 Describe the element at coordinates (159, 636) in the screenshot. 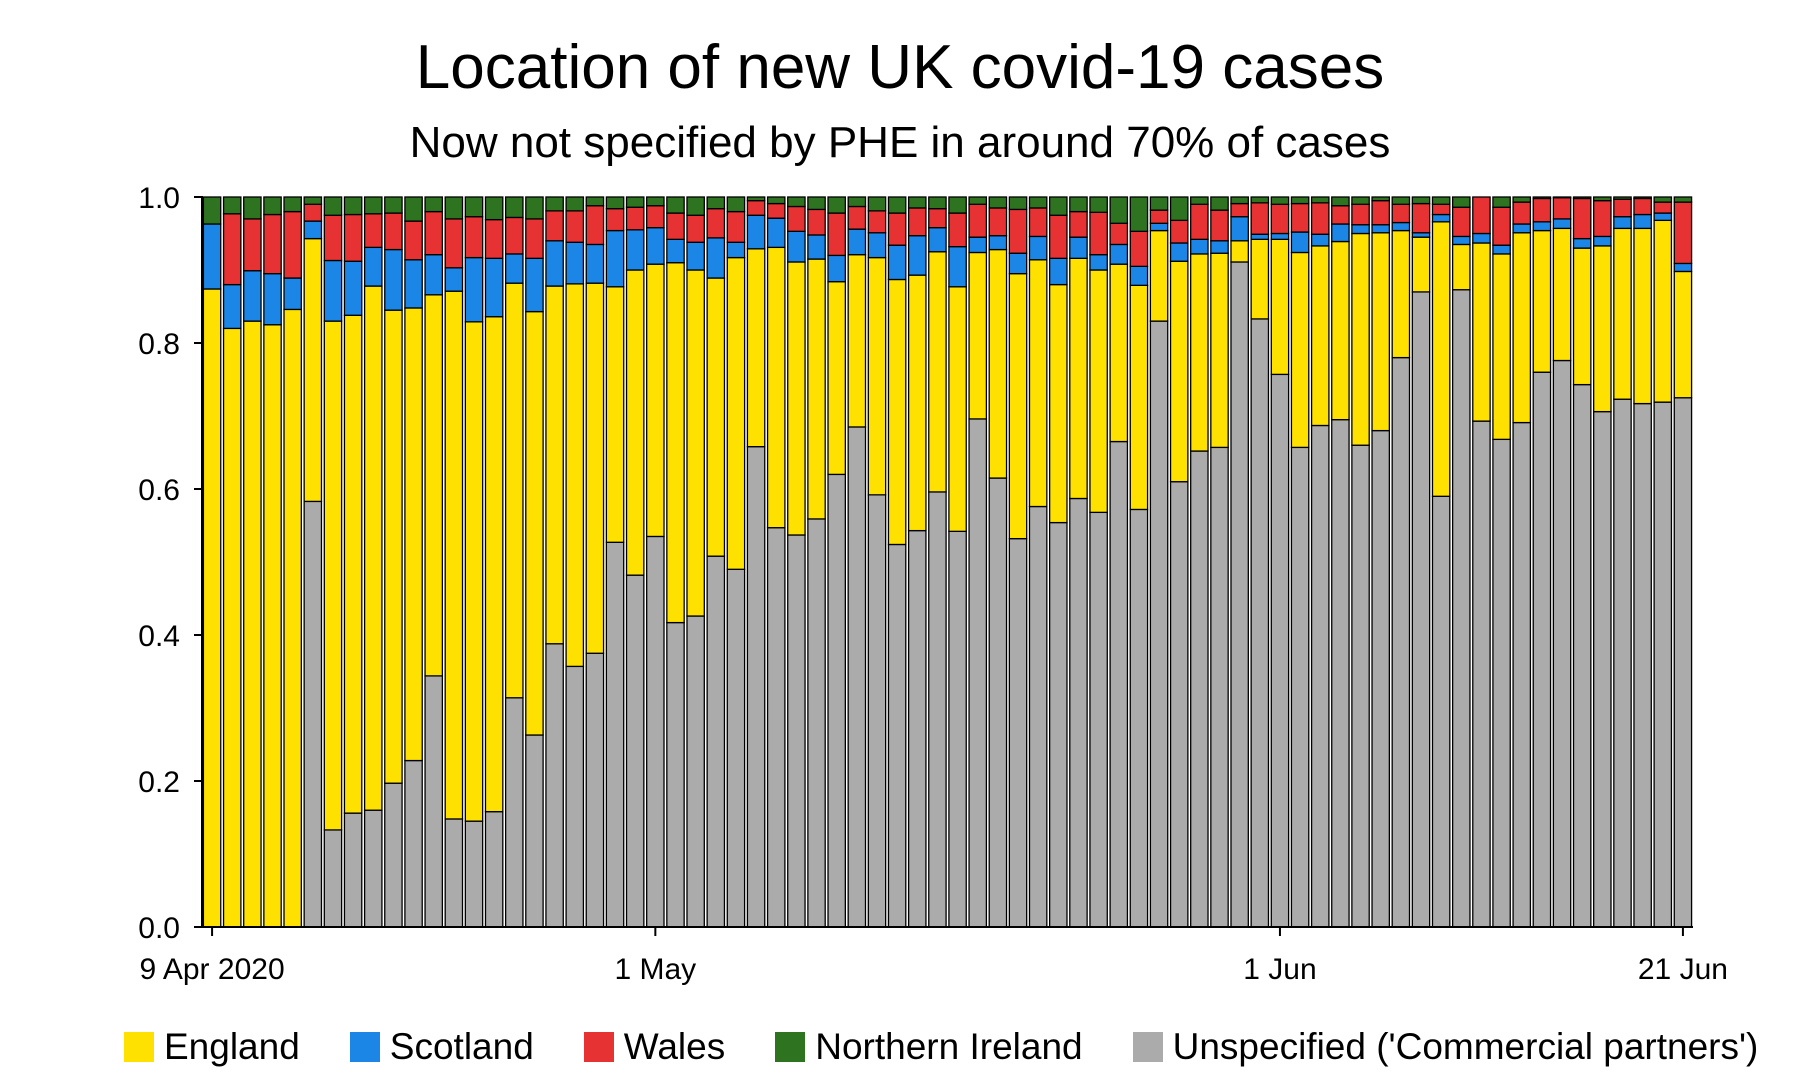

I see `y-tick-label: 0.4` at that location.